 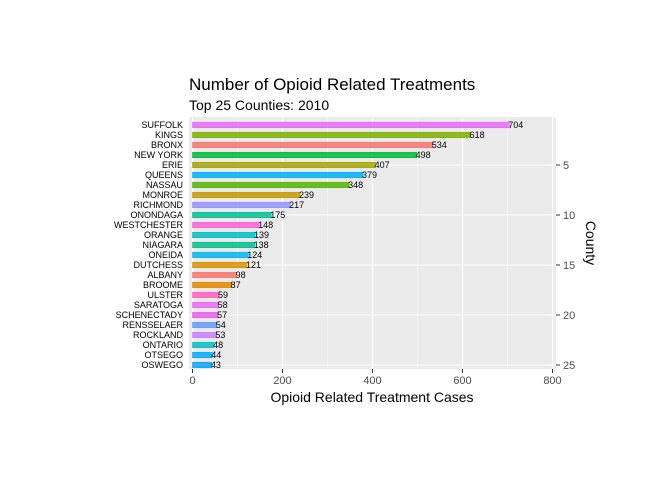 What do you see at coordinates (163, 285) in the screenshot?
I see `county-label: BROOME` at bounding box center [163, 285].